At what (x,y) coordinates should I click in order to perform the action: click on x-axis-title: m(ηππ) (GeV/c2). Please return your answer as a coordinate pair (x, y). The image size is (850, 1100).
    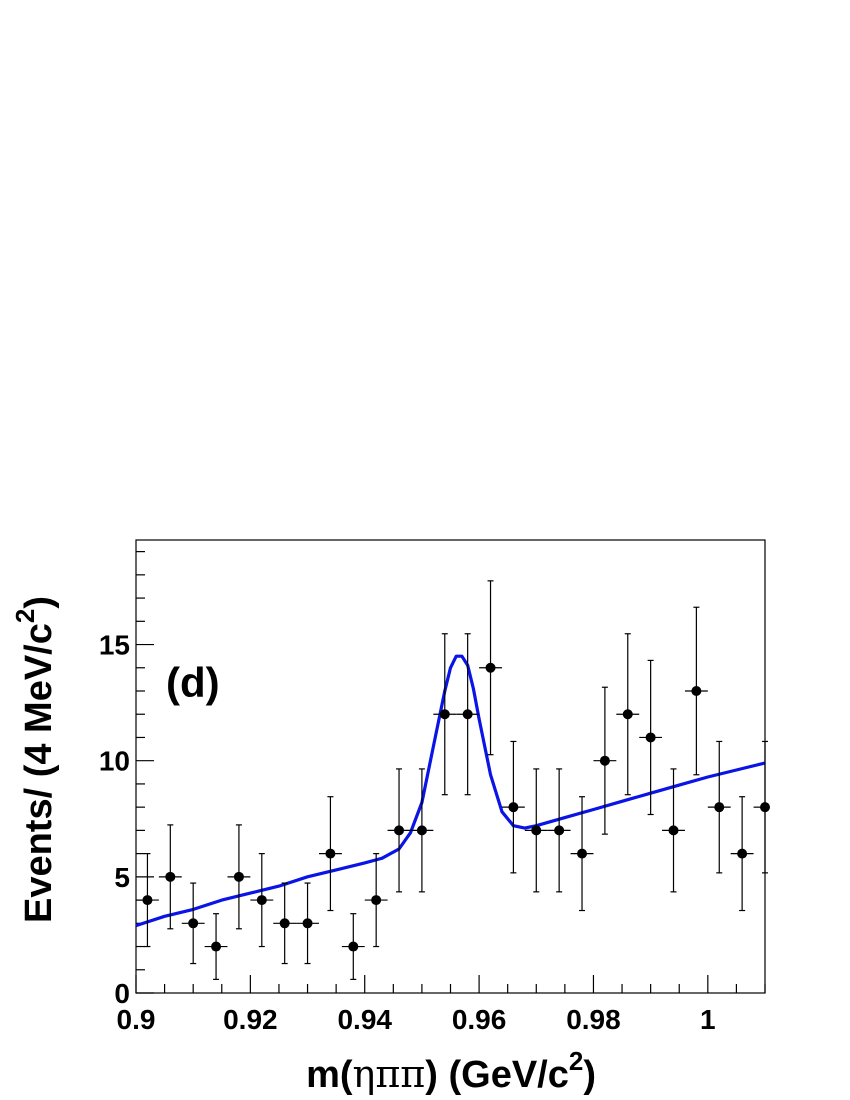
    Looking at the image, I should click on (451, 1071).